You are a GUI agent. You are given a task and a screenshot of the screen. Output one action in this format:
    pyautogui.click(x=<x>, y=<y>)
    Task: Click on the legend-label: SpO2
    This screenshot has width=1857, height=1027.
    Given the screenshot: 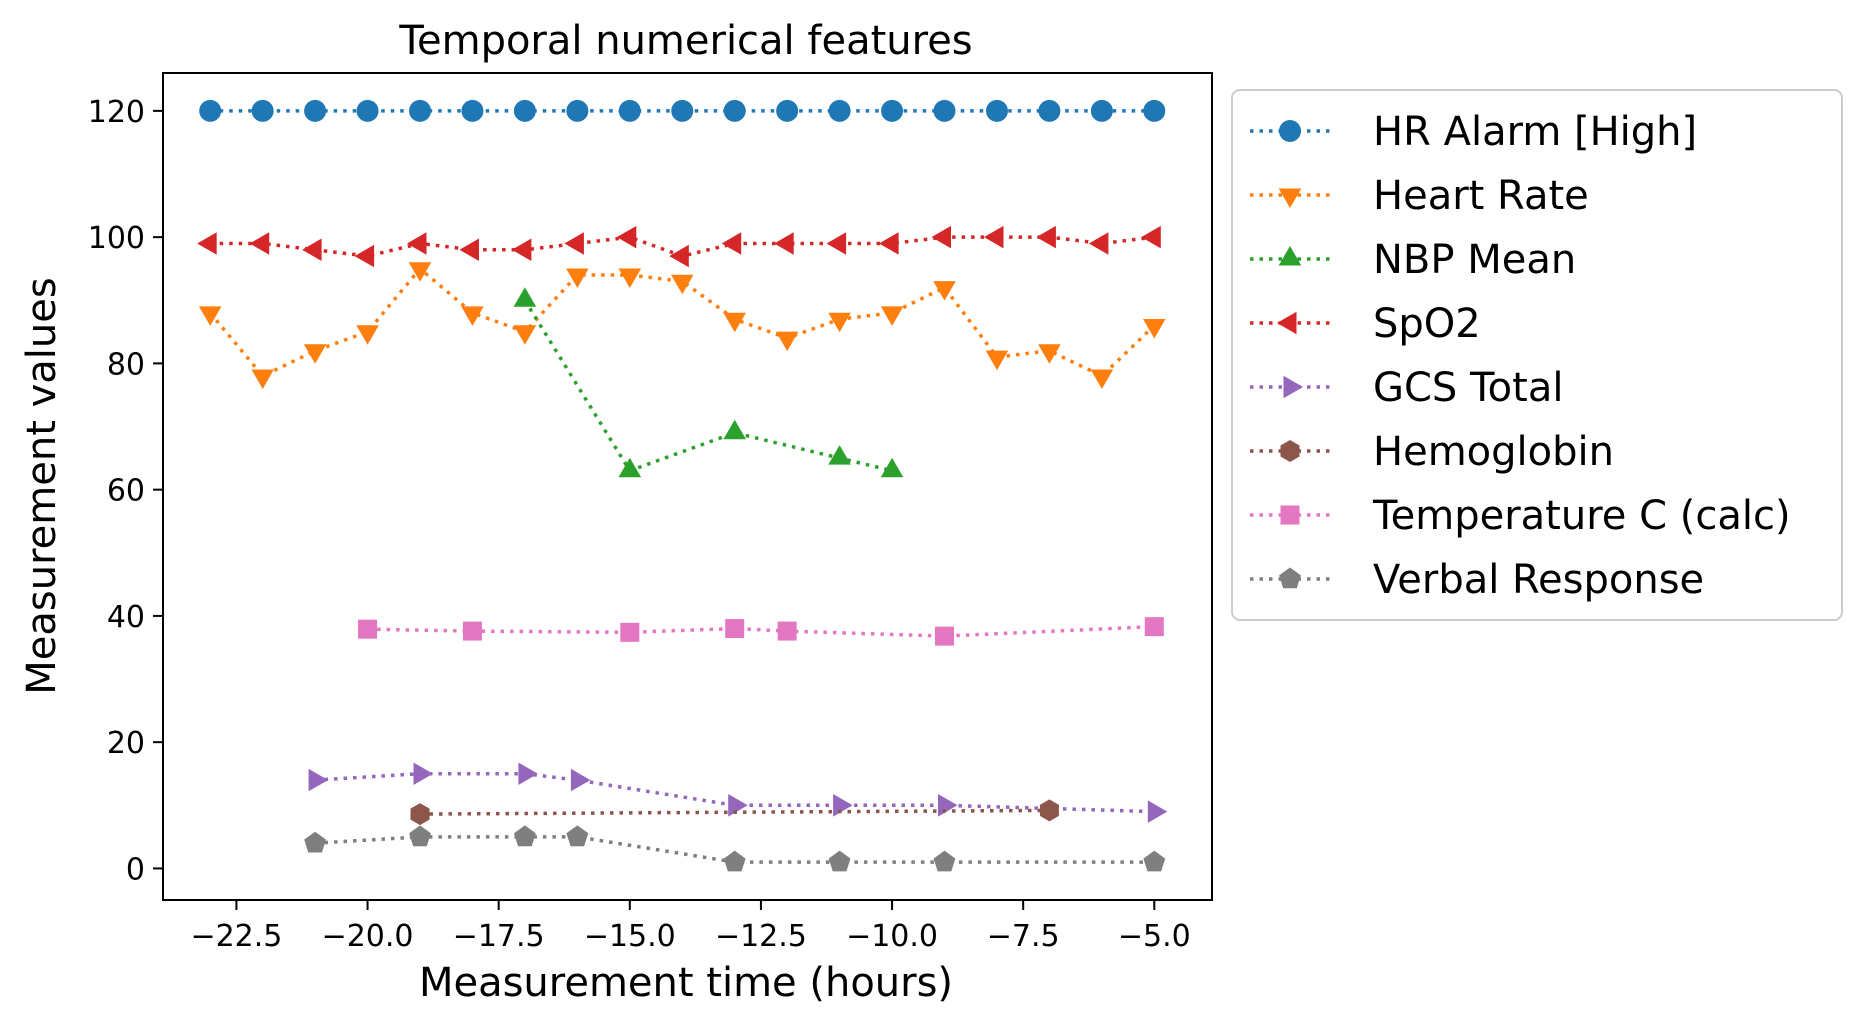 What is the action you would take?
    pyautogui.click(x=1427, y=324)
    